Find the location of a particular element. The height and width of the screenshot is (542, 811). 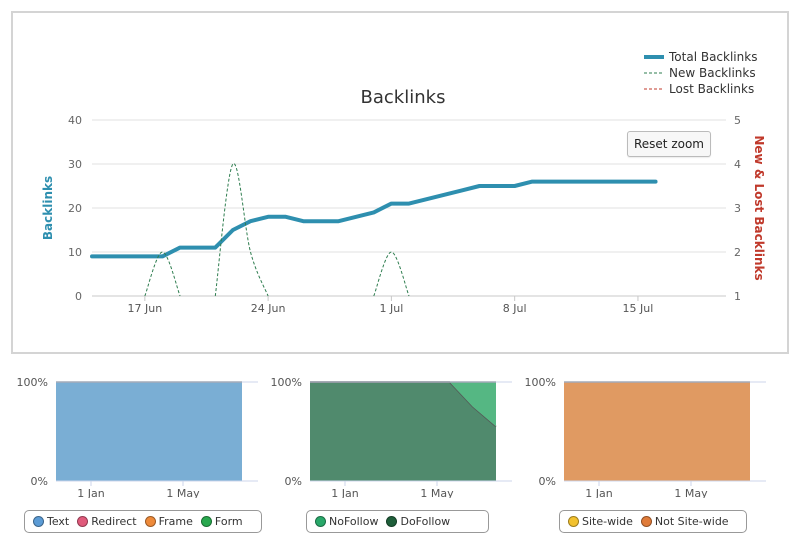

legend-label: Lost Backlinks is located at coordinates (711, 89).